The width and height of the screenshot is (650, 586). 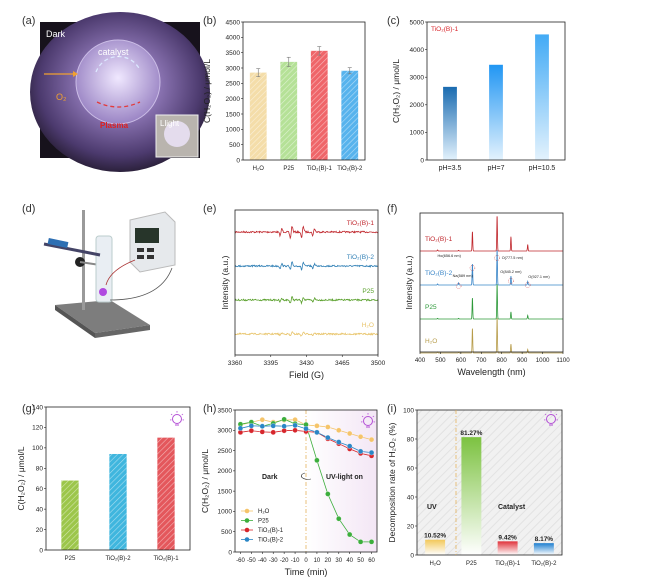 I want to click on x-tick-label: 400, so click(x=420, y=360).